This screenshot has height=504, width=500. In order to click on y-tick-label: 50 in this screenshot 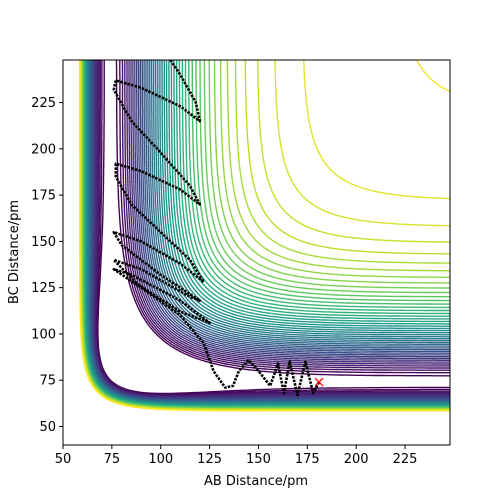, I will do `click(47, 427)`.